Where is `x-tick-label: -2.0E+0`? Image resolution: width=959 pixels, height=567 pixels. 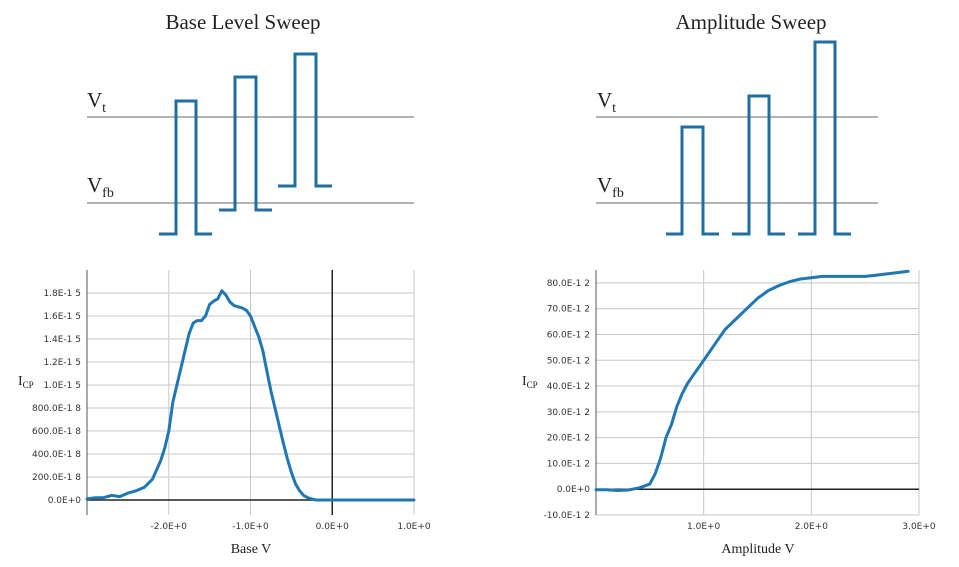 x-tick-label: -2.0E+0 is located at coordinates (168, 527).